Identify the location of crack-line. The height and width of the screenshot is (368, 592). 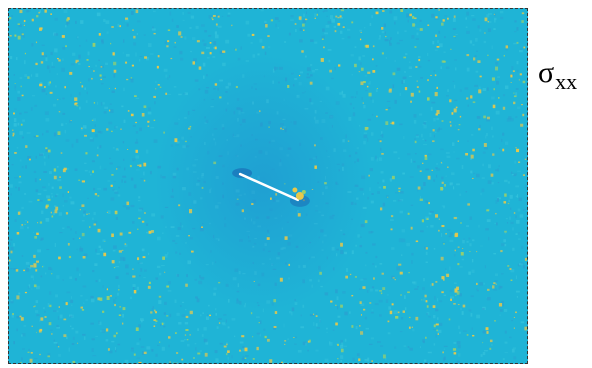
(269, 187).